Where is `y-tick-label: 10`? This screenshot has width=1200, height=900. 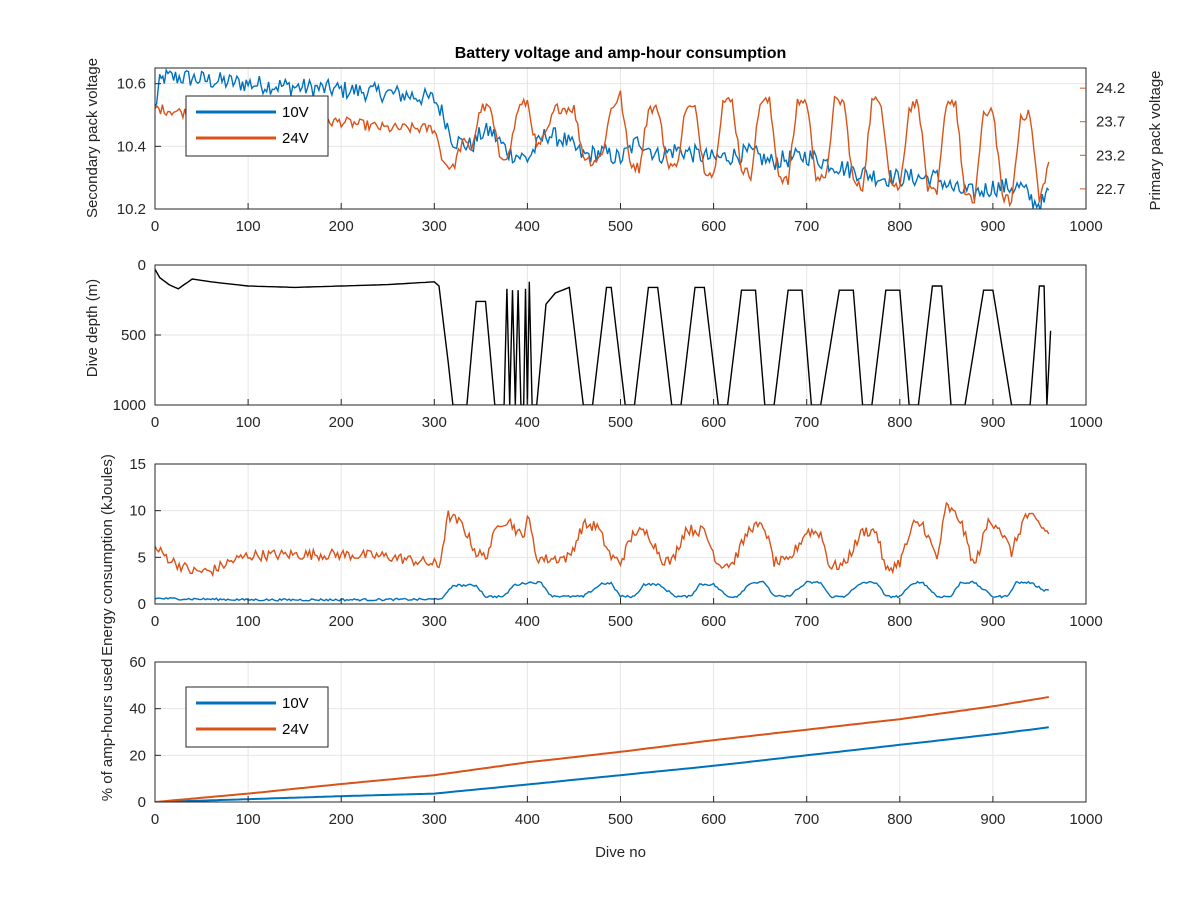 y-tick-label: 10 is located at coordinates (137, 511).